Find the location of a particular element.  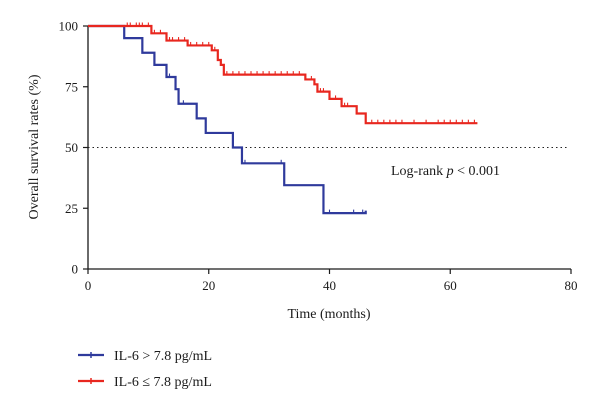

log-rank-annotation: Log-rank p < 0.001 is located at coordinates (445, 171).